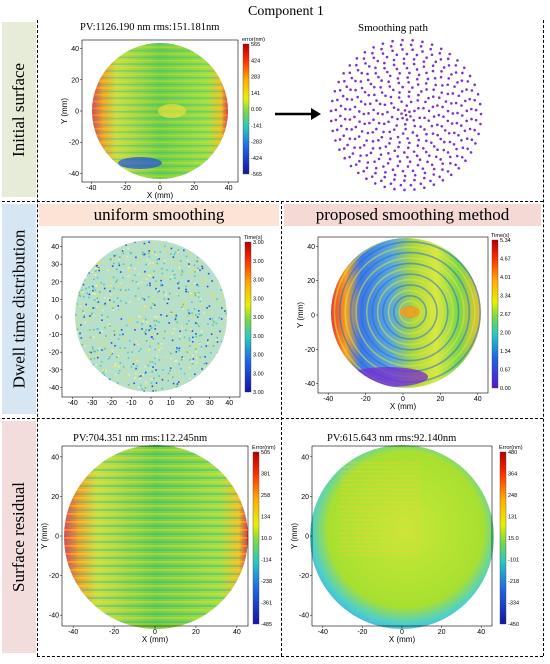  Describe the element at coordinates (511, 448) in the screenshot. I see `residual-proposed-colorbar-title: Error(nm)` at that location.